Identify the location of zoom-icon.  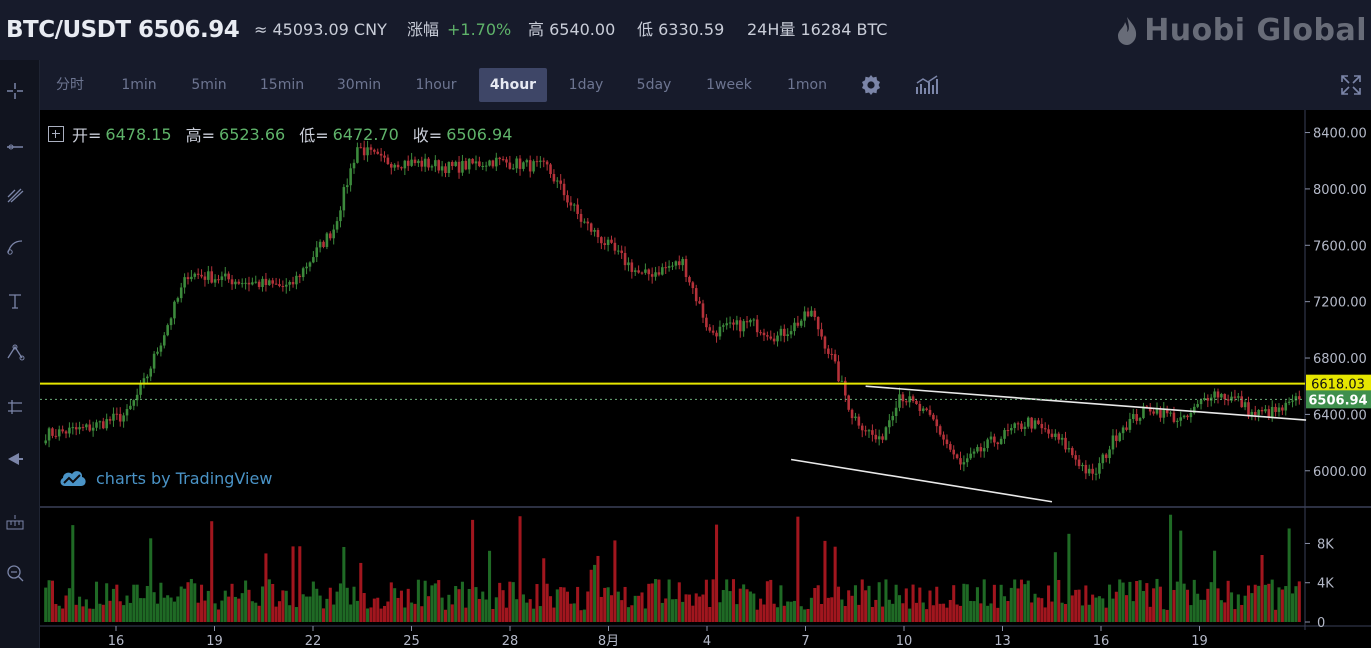
(15, 573).